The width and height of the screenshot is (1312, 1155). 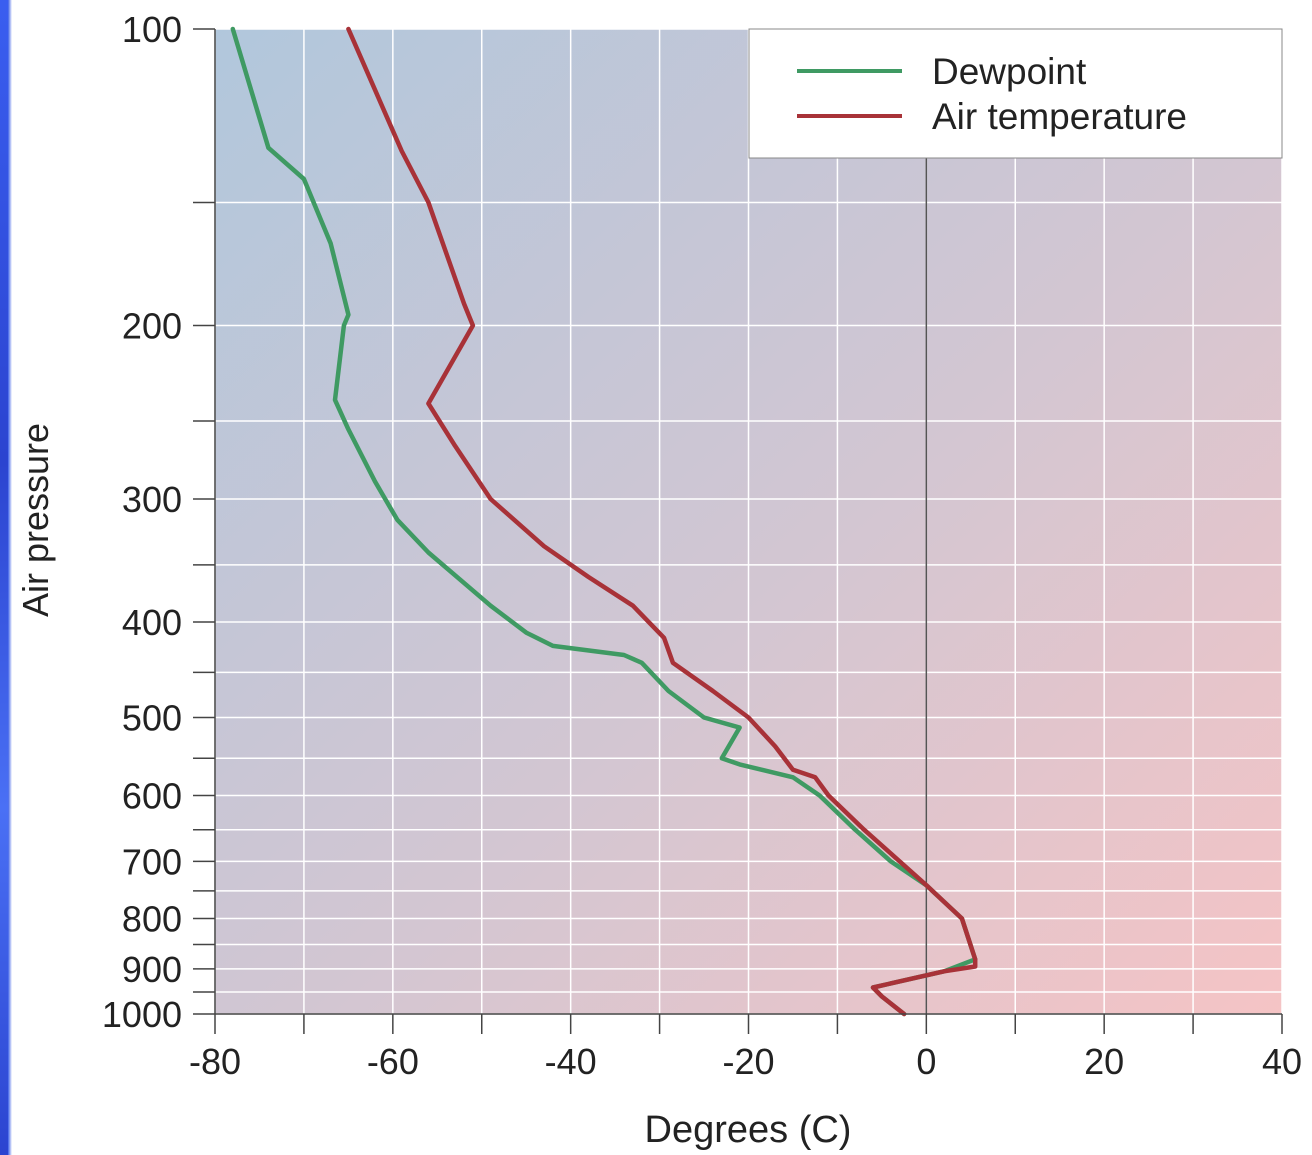 I want to click on x-tick-label: 40, so click(x=1282, y=1061).